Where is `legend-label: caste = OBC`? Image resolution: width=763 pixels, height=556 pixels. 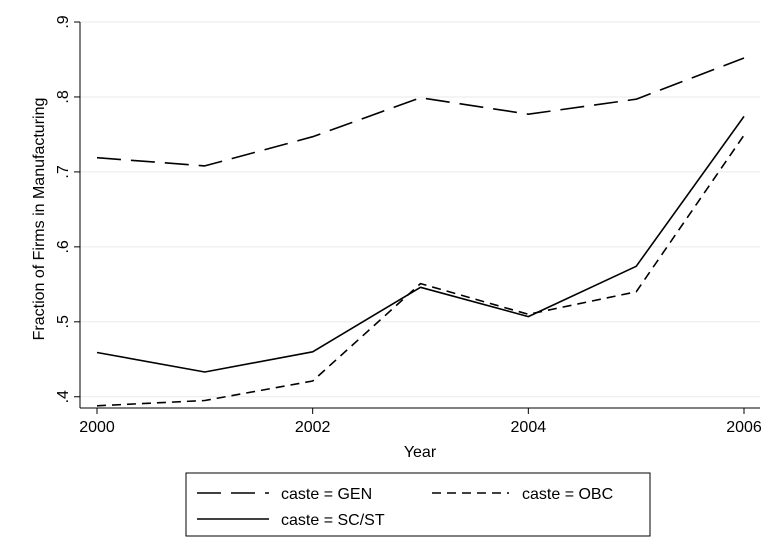 legend-label: caste = OBC is located at coordinates (567, 494).